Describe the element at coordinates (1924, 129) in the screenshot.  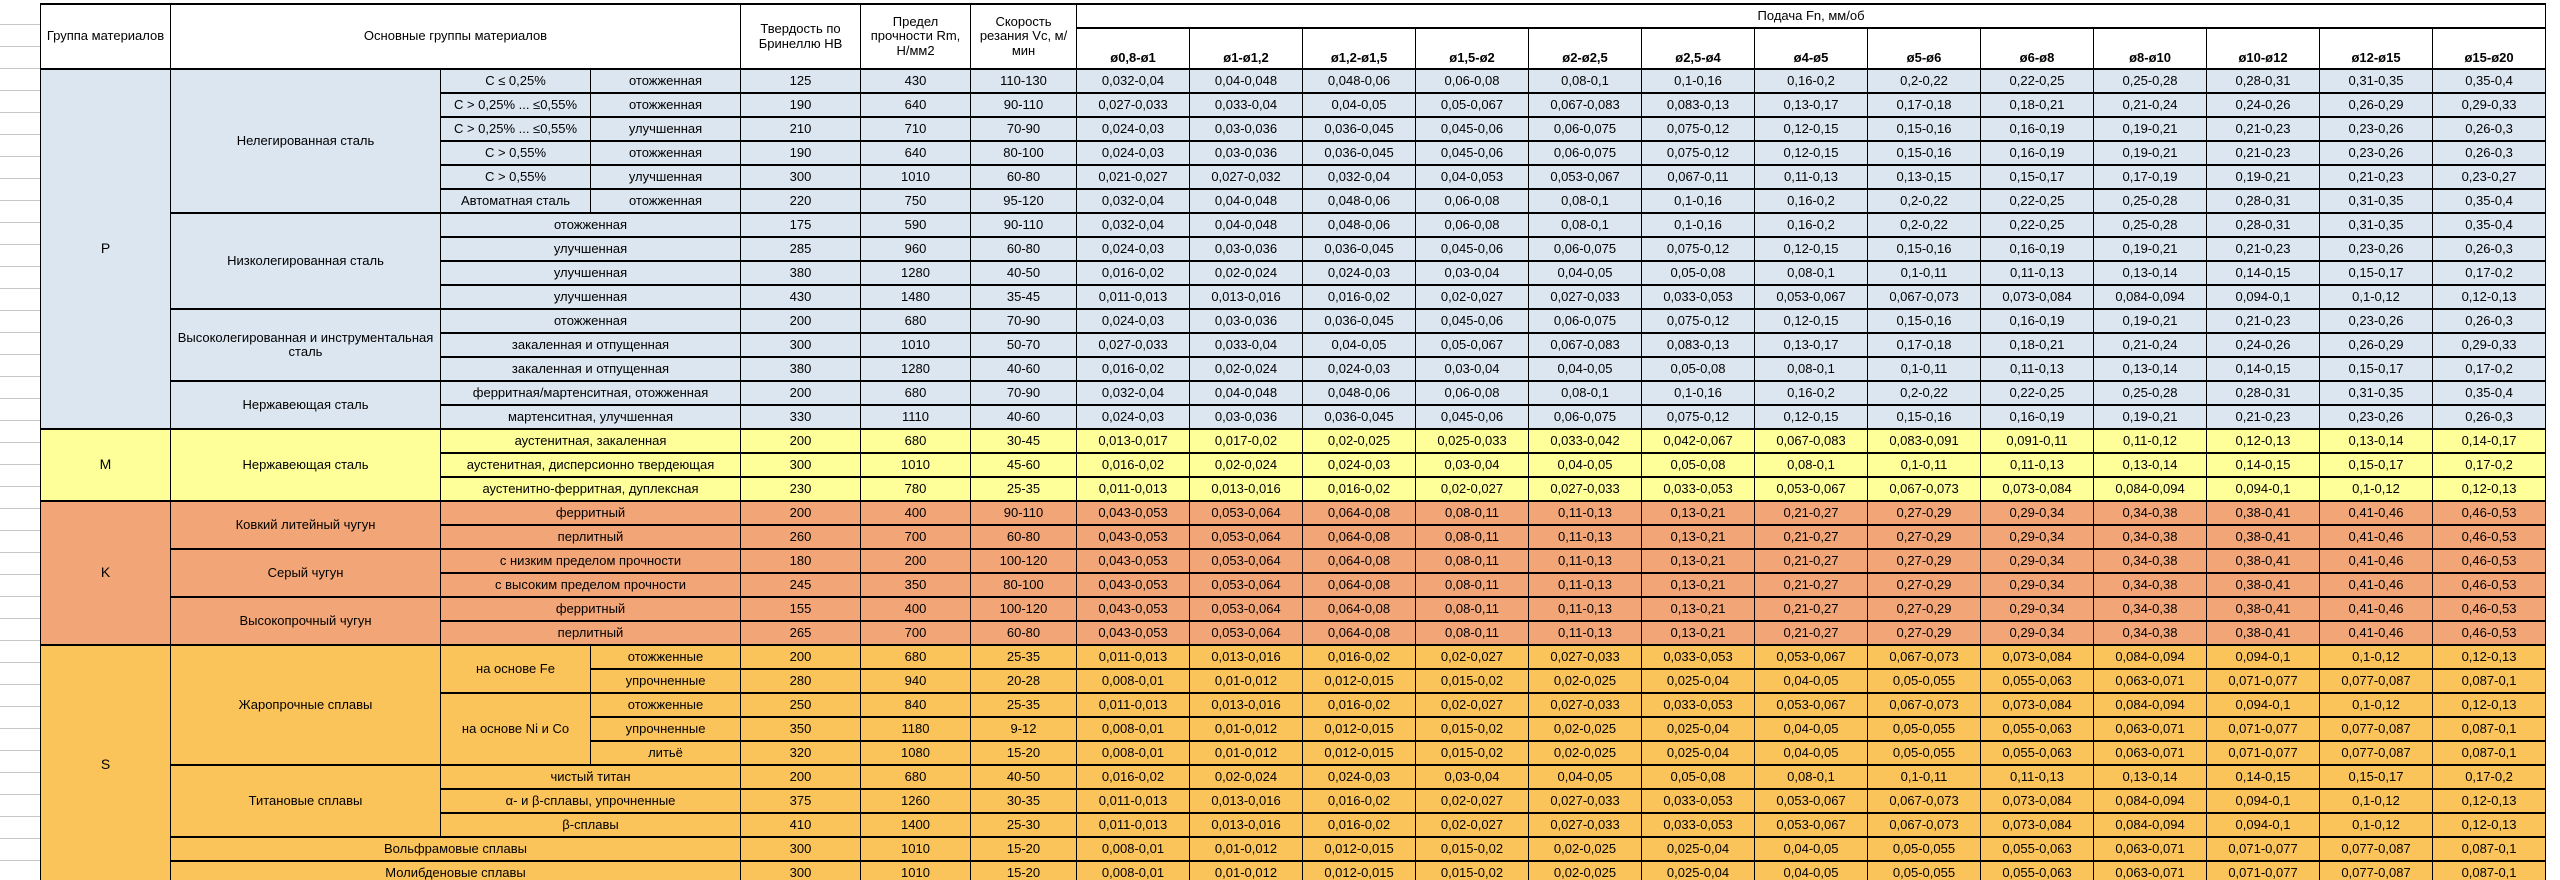
I see `feed-cell: 0,15-0,16` at that location.